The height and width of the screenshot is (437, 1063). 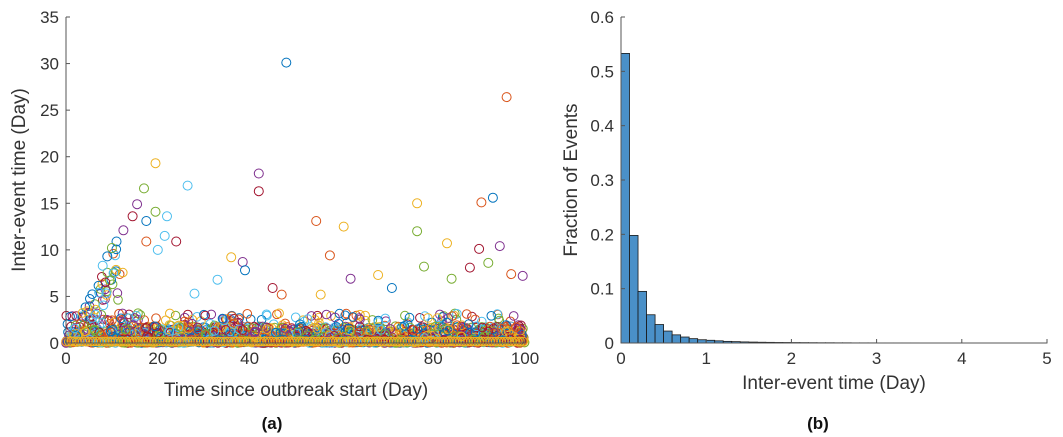 What do you see at coordinates (300, 353) in the screenshot?
I see `scatter-x-ticks: 0 20 40 60 80 100` at bounding box center [300, 353].